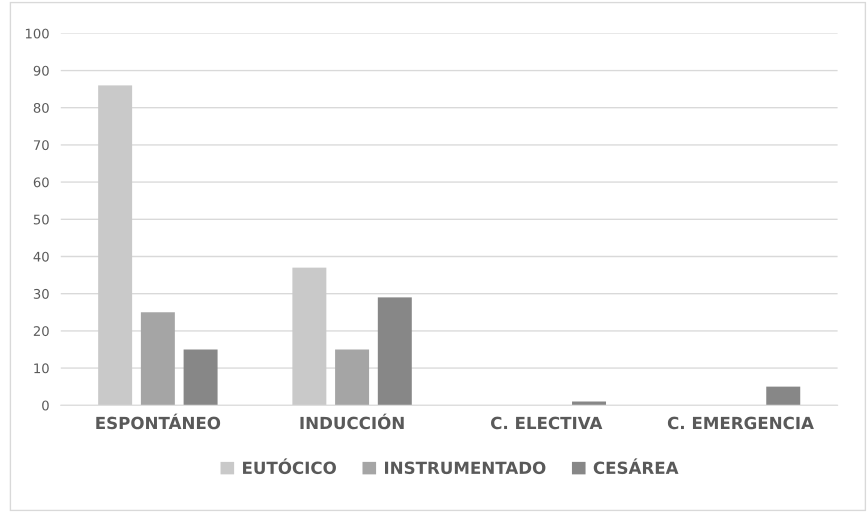  I want to click on y-tick-label: 70, so click(41, 145).